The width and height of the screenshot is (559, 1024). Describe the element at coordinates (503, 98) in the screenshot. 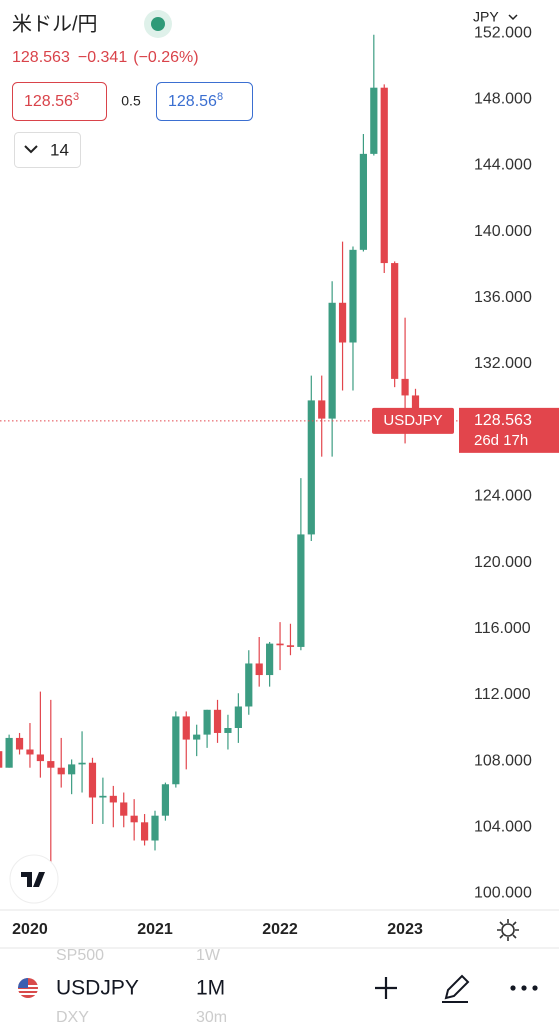

I see `y-tick-label: 148.000` at that location.